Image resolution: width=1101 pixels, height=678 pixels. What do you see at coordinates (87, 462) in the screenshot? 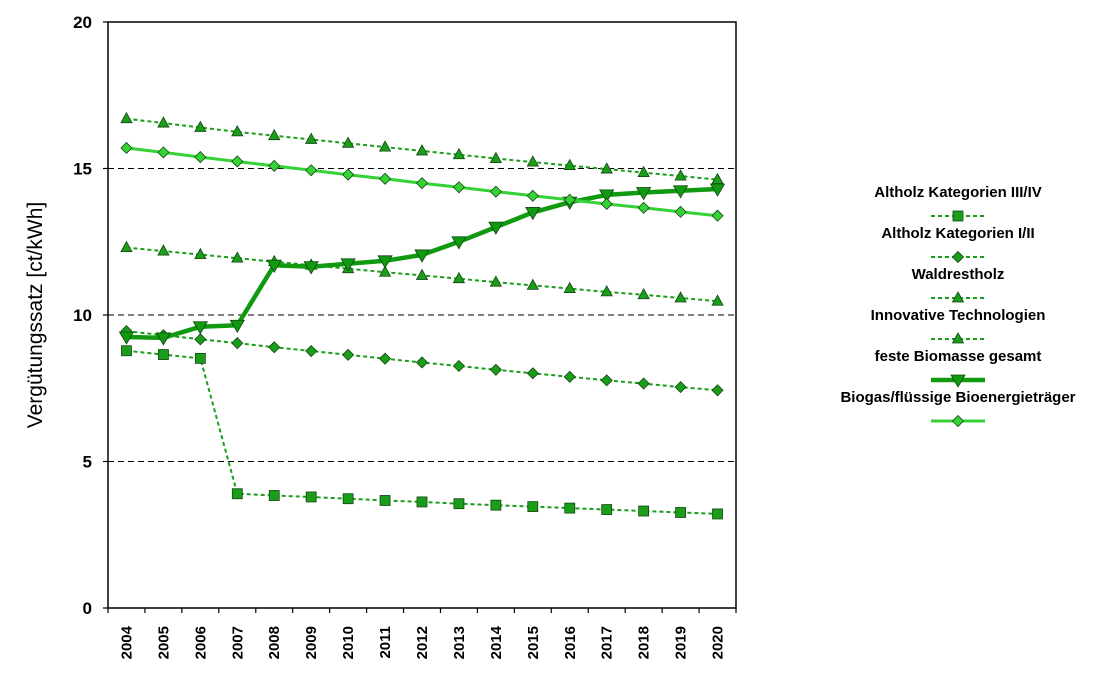
I see `y-tick-label: 5` at bounding box center [87, 462].